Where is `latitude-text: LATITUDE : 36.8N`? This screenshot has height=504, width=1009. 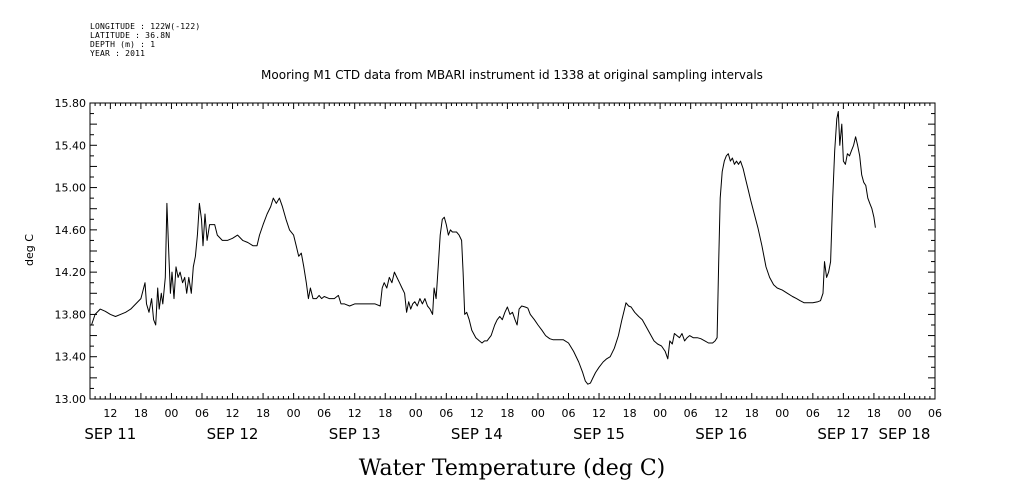
latitude-text: LATITUDE : 36.8N is located at coordinates (130, 35).